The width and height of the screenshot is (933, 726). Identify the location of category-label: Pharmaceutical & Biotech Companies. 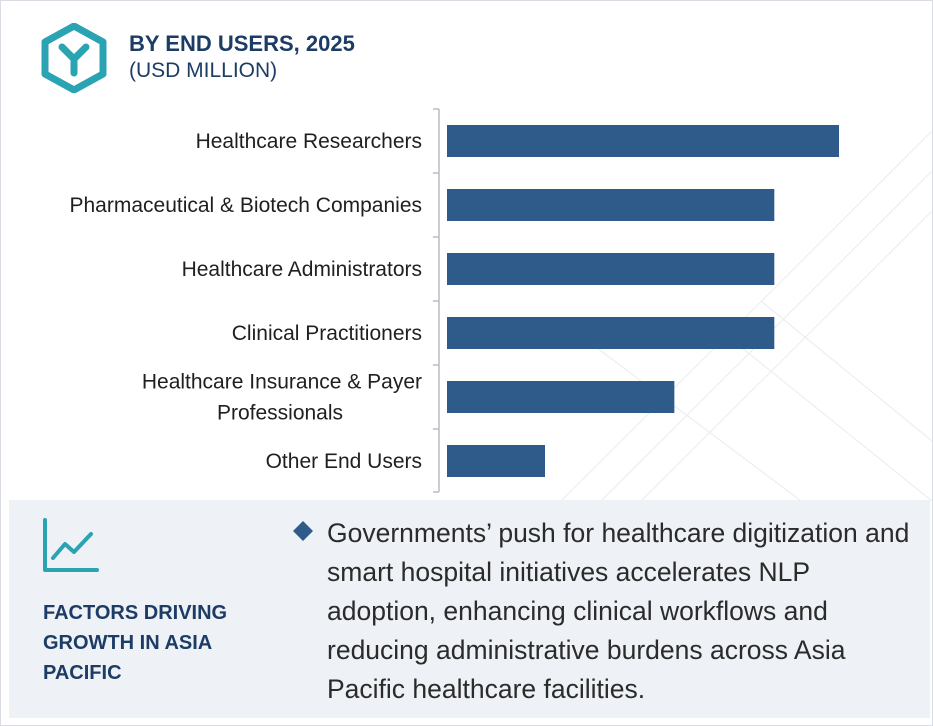
(245, 205).